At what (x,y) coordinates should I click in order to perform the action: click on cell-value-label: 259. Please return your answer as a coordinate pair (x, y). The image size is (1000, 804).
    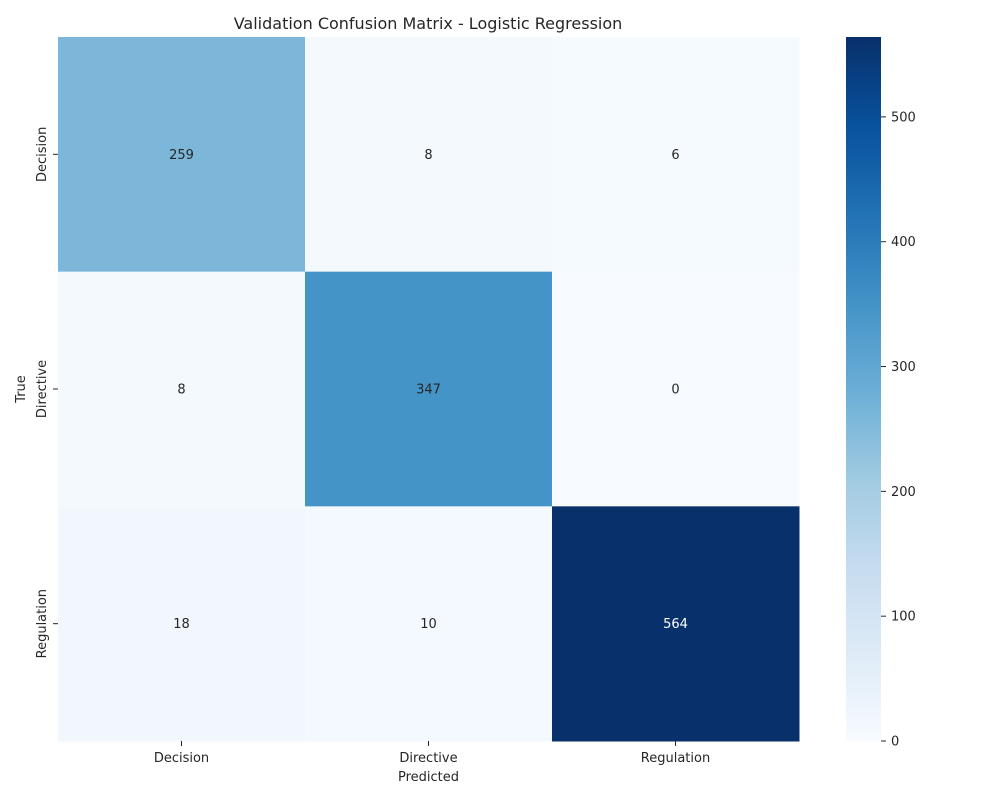
    Looking at the image, I should click on (181, 155).